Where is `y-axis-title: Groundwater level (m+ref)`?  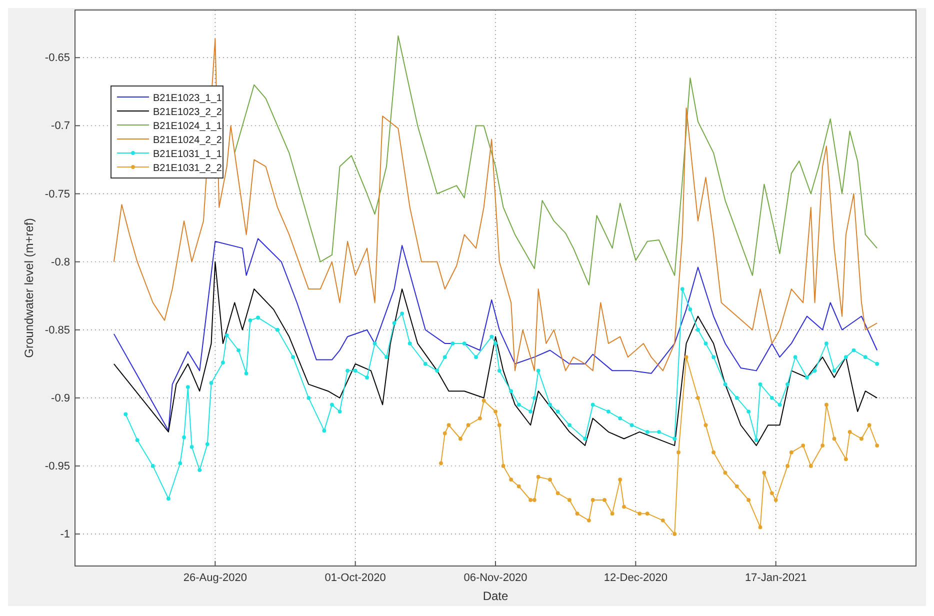
y-axis-title: Groundwater level (m+ref) is located at coordinates (29, 288).